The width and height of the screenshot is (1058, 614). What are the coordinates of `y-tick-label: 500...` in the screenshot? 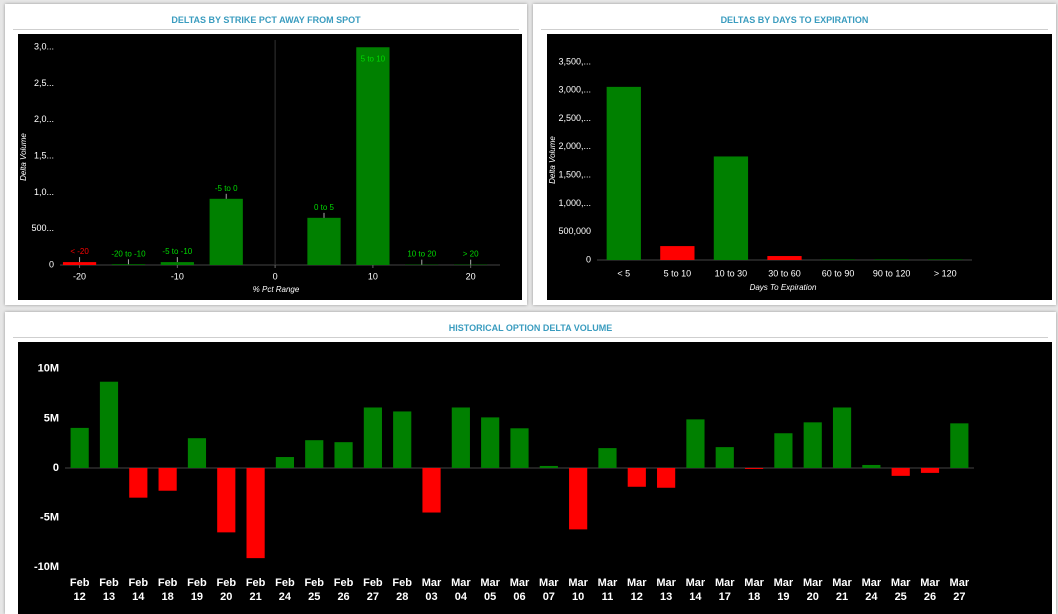 It's located at (42, 228).